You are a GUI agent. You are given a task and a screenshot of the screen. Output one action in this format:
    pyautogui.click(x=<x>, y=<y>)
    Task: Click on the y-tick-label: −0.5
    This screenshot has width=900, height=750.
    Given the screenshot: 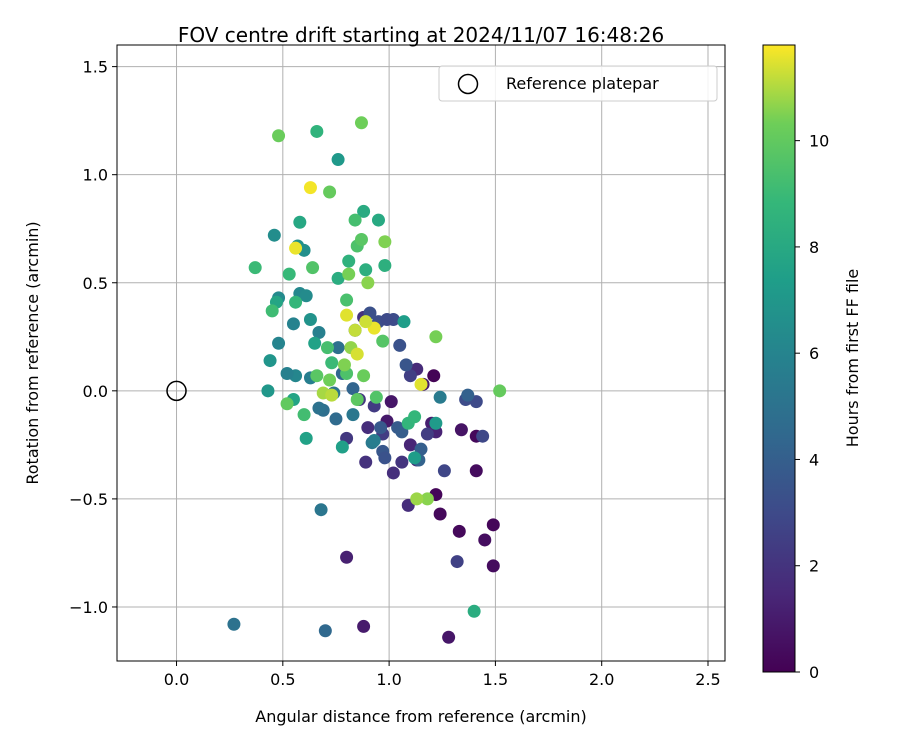 What is the action you would take?
    pyautogui.click(x=88, y=499)
    